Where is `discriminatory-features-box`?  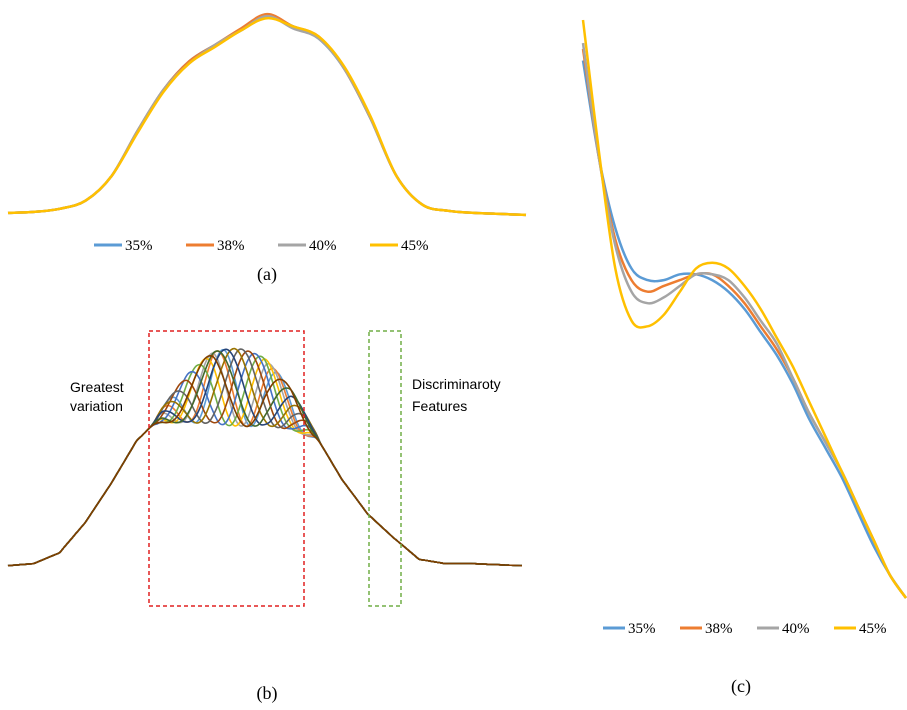 discriminatory-features-box is located at coordinates (385, 468).